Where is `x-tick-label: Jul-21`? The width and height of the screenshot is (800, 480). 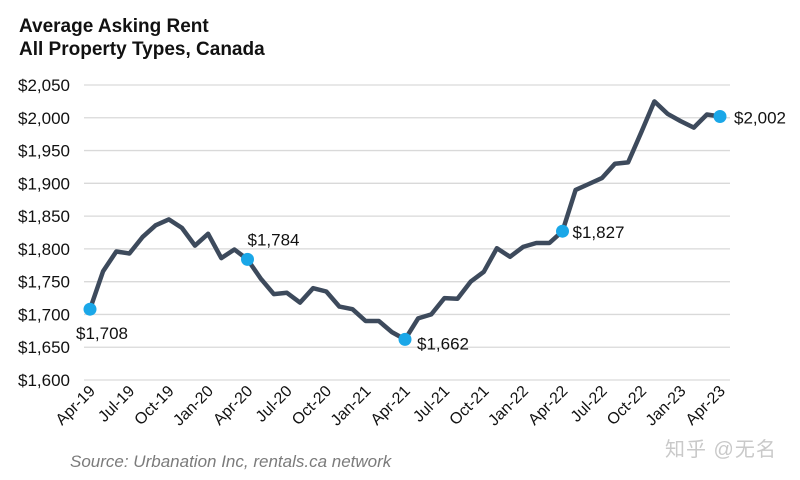 x-tick-label: Jul-21 is located at coordinates (431, 404).